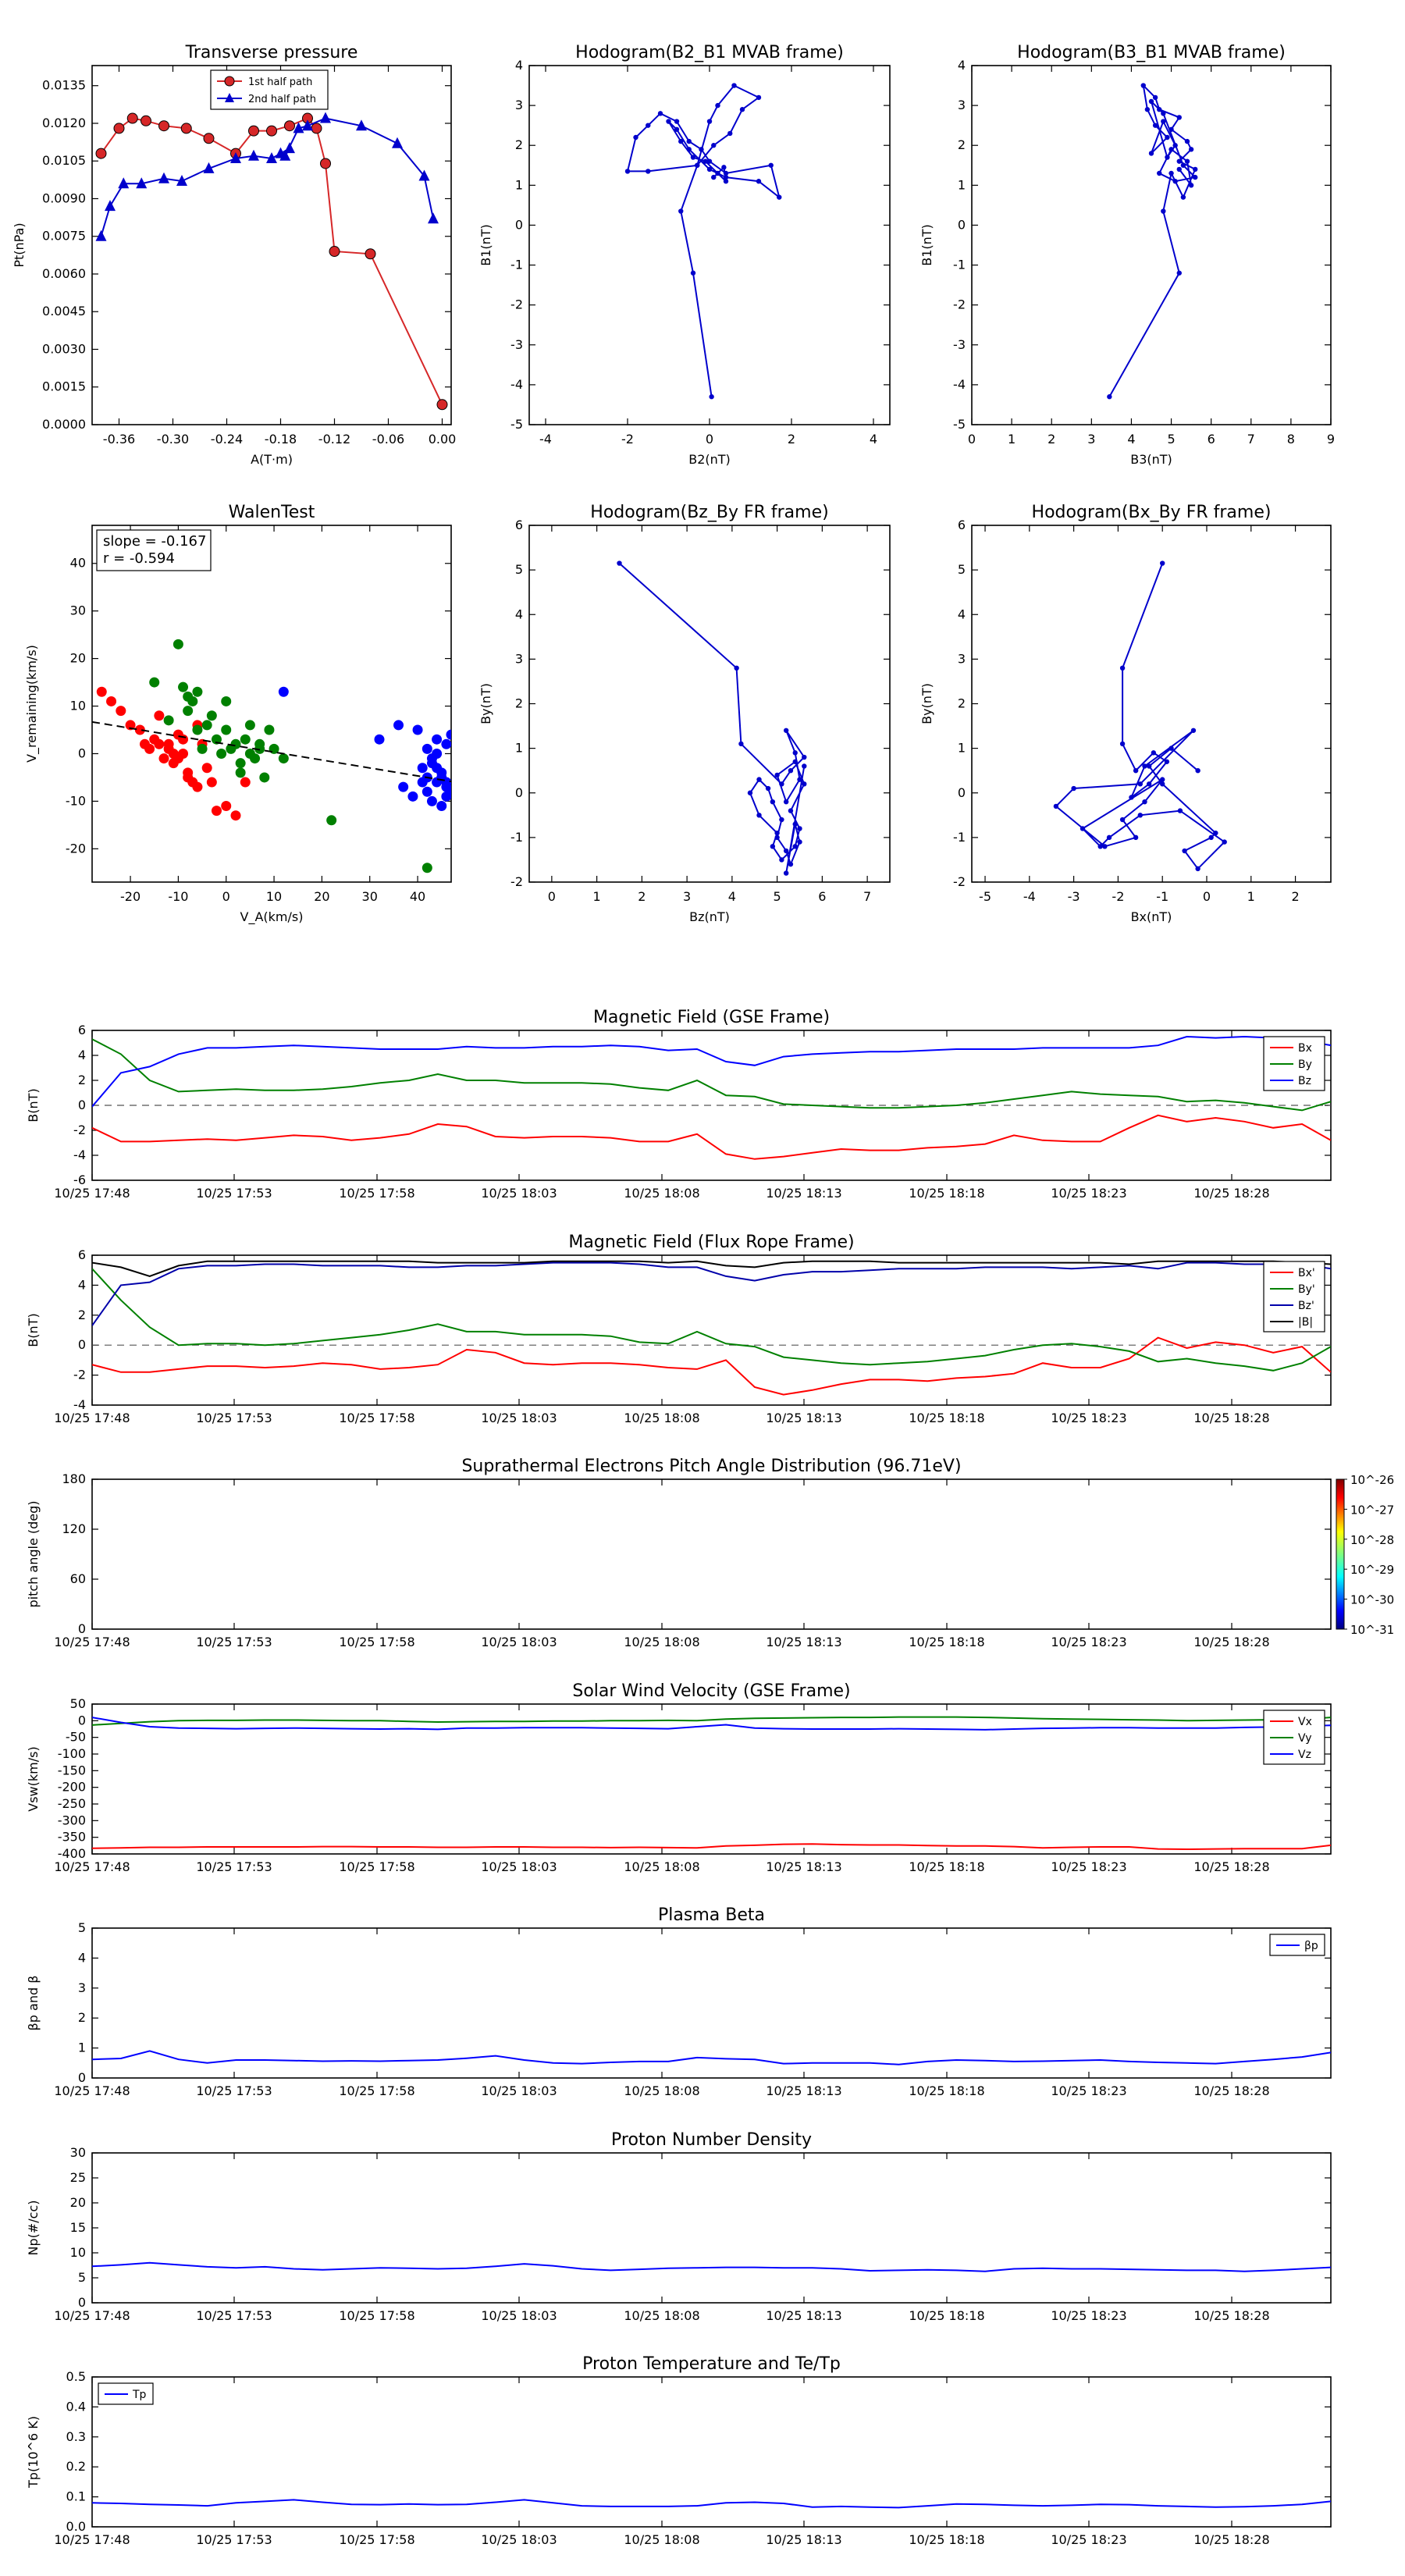 Image resolution: width=1405 pixels, height=2576 pixels. Describe the element at coordinates (1291, 439) in the screenshot. I see `x-tick-label: 8` at that location.